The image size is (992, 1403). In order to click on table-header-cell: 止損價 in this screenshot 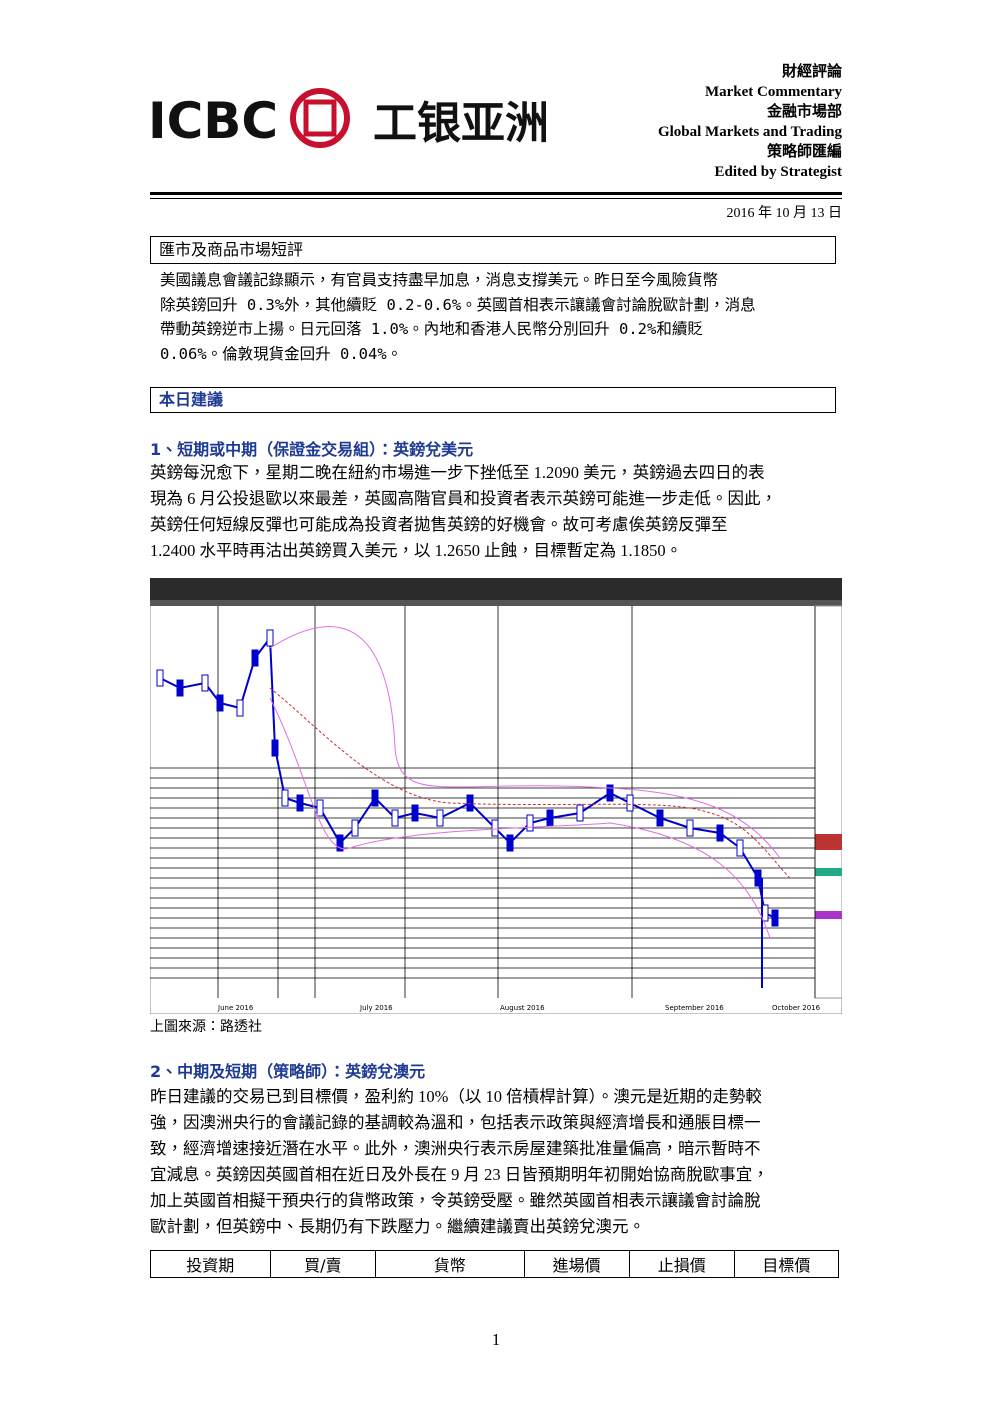, I will do `click(681, 1264)`.